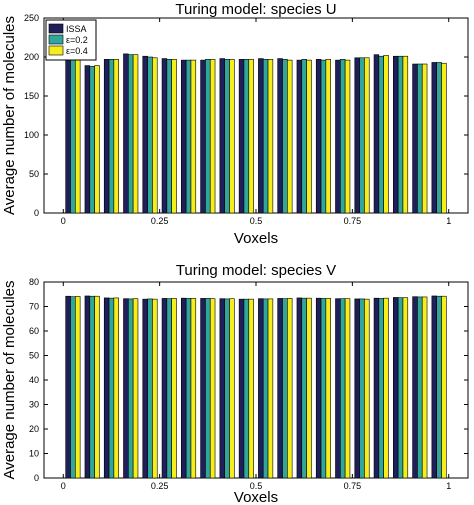 Image resolution: width=474 pixels, height=505 pixels. What do you see at coordinates (256, 221) in the screenshot?
I see `x-tick-label: 0.5` at bounding box center [256, 221].